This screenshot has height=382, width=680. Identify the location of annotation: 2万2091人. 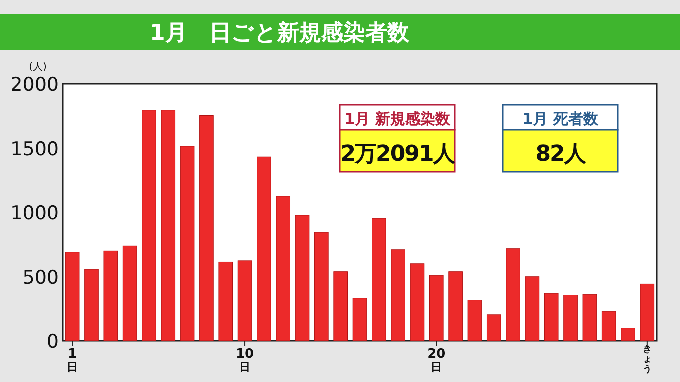
(398, 154).